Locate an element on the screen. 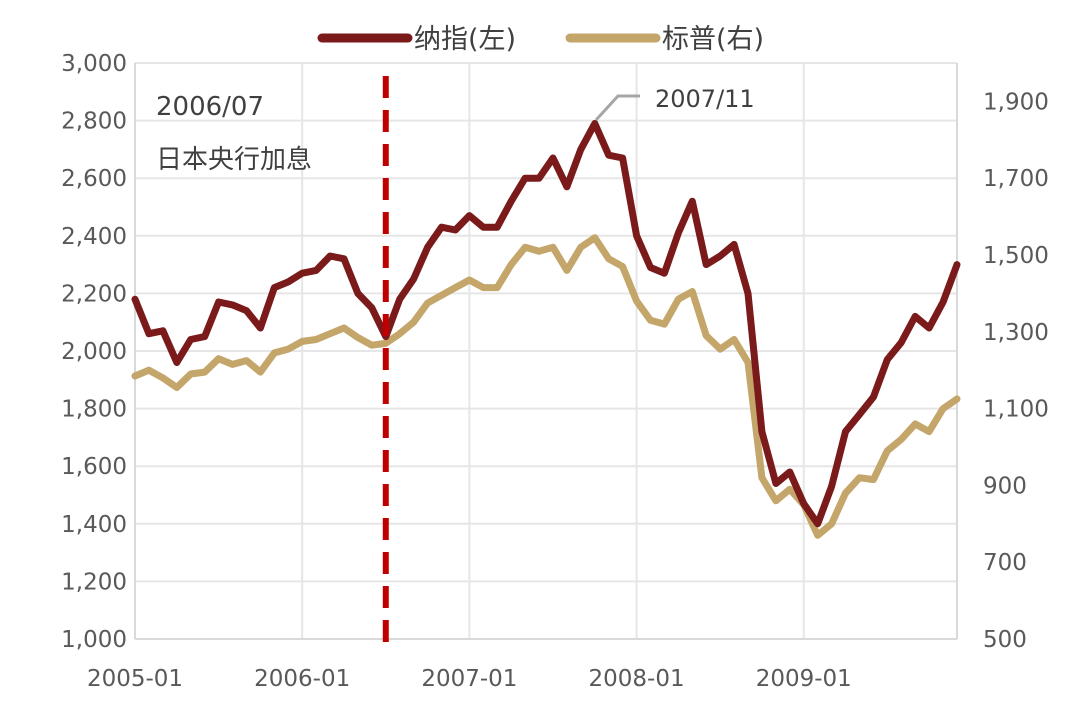 This screenshot has height=717, width=1080. y-left-tick-label: 1,800 is located at coordinates (94, 410).